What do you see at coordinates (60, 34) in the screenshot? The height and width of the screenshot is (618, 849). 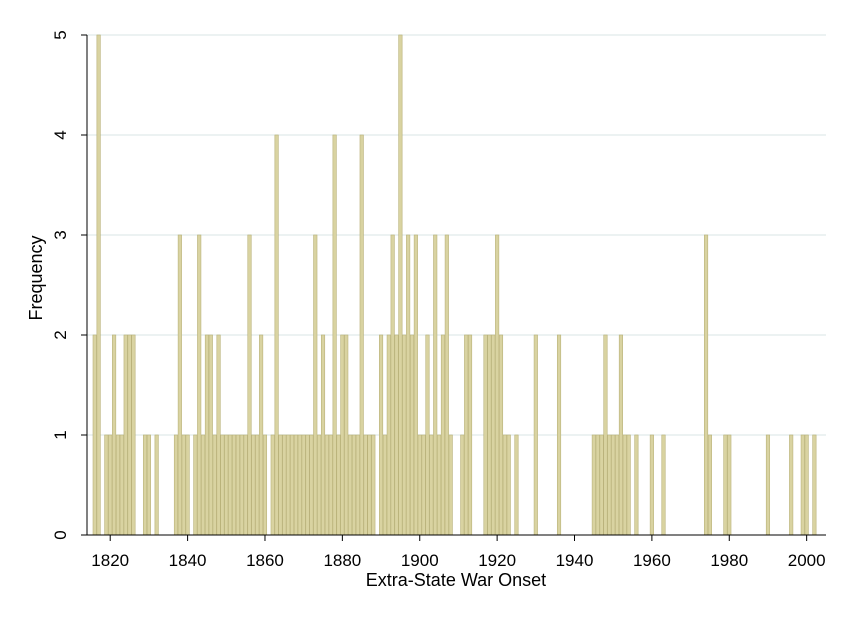 I see `y-tick-label: 5` at bounding box center [60, 34].